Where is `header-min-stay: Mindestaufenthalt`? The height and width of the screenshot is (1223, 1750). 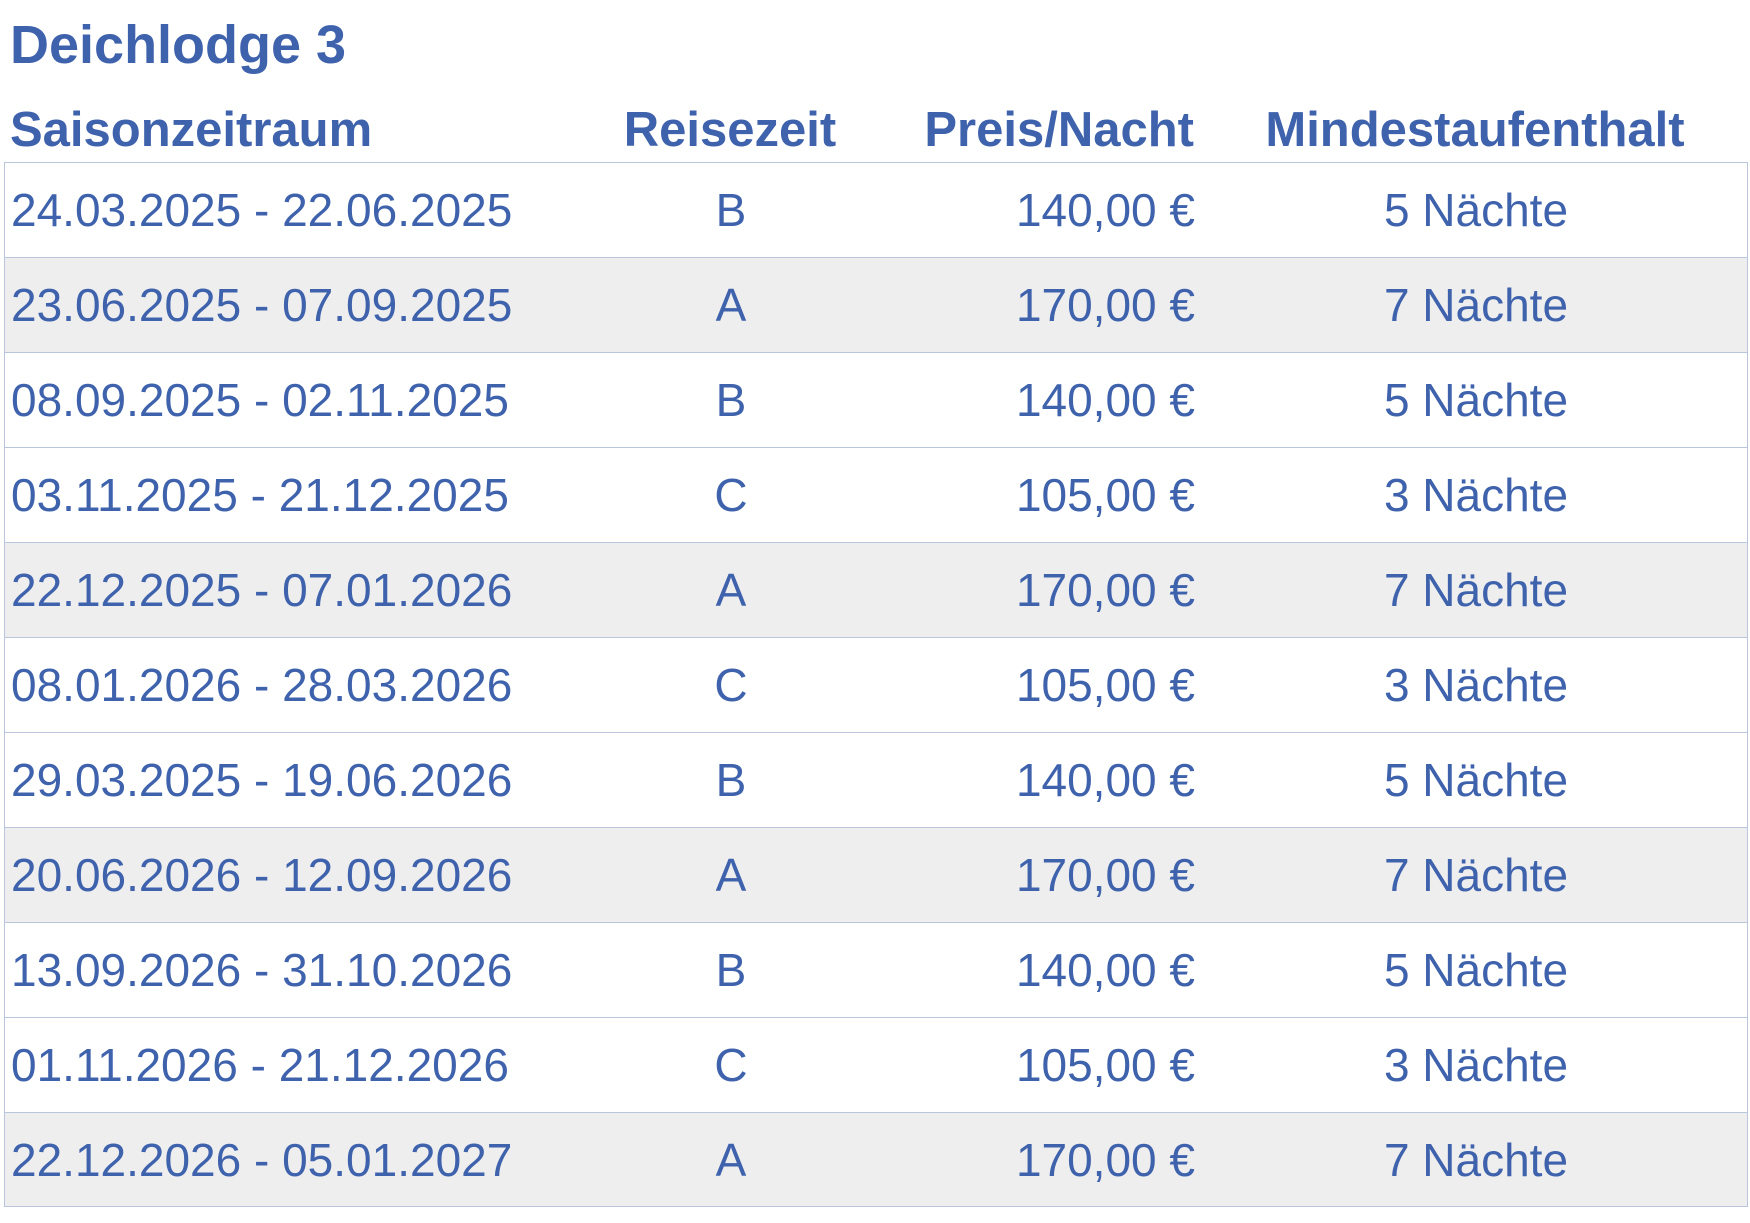 header-min-stay: Mindestaufenthalt is located at coordinates (1475, 130).